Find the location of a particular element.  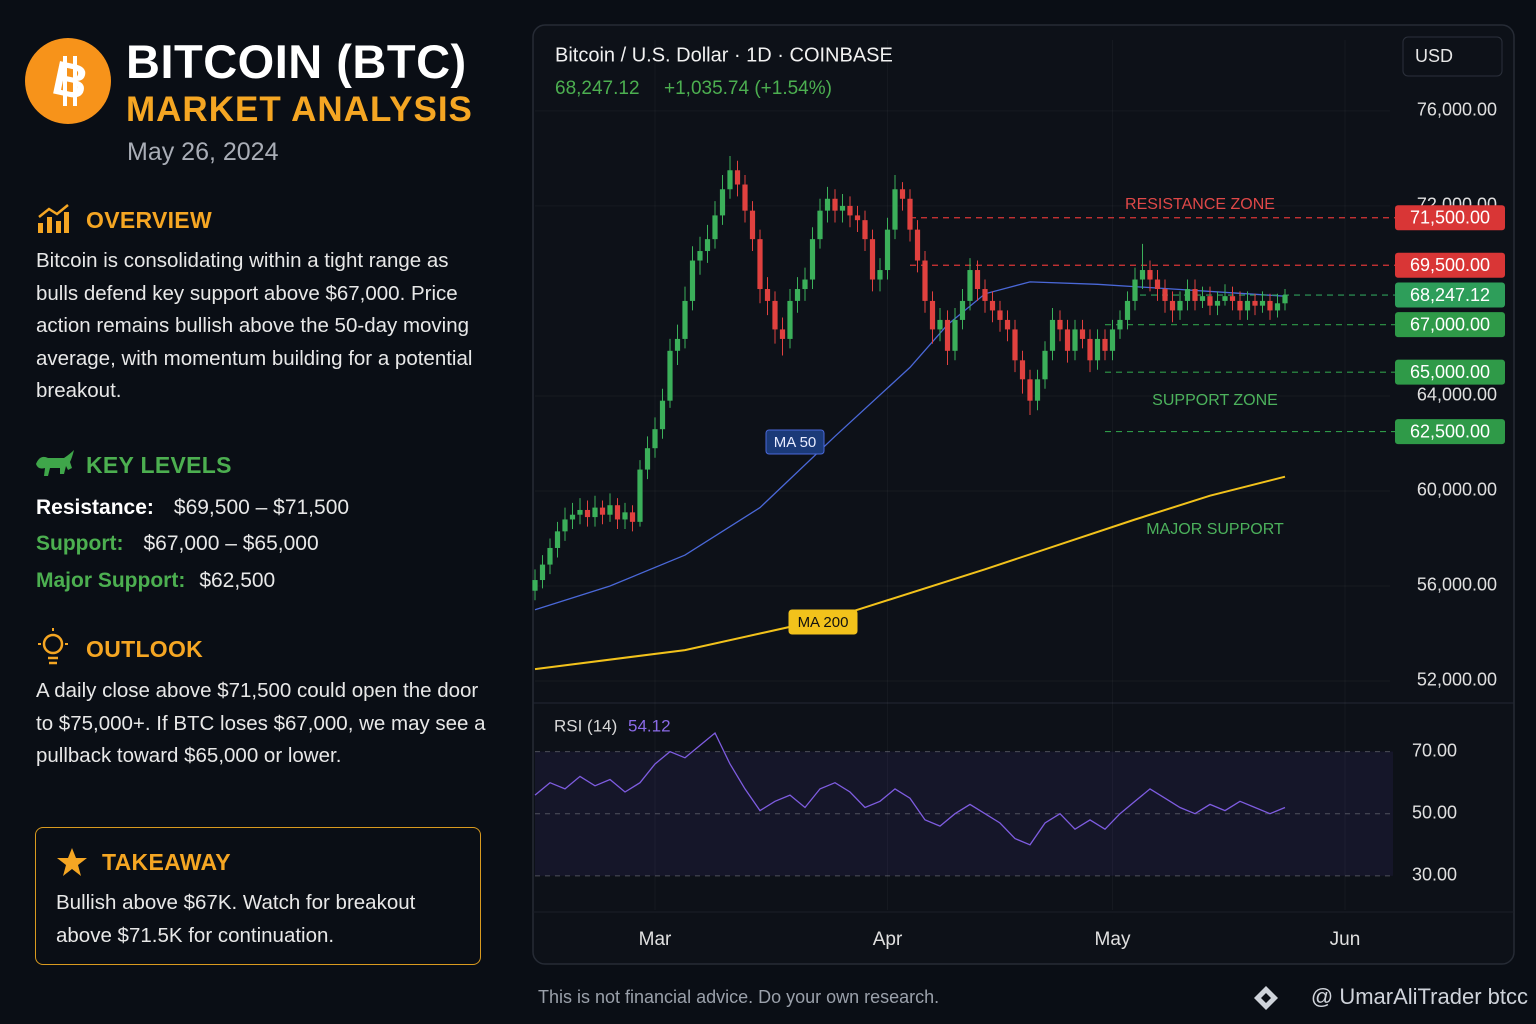

level-tag-label: 65,000.00 is located at coordinates (1450, 372).